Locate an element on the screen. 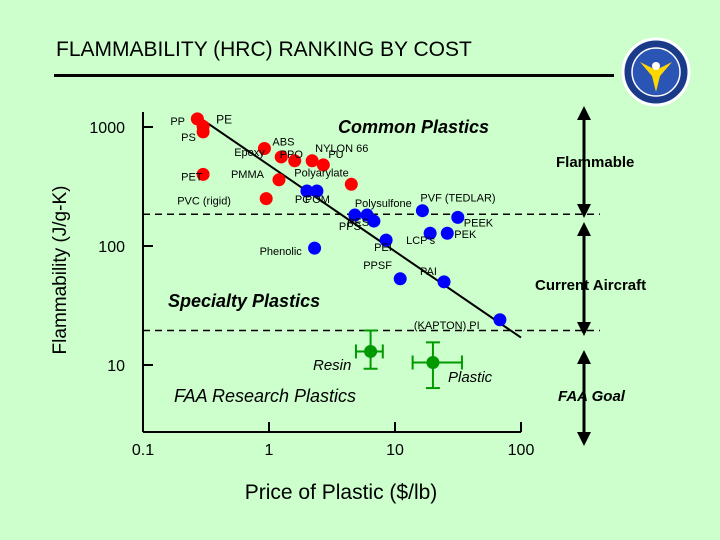 The width and height of the screenshot is (720, 540). point-label-peek: PEEK is located at coordinates (479, 223).